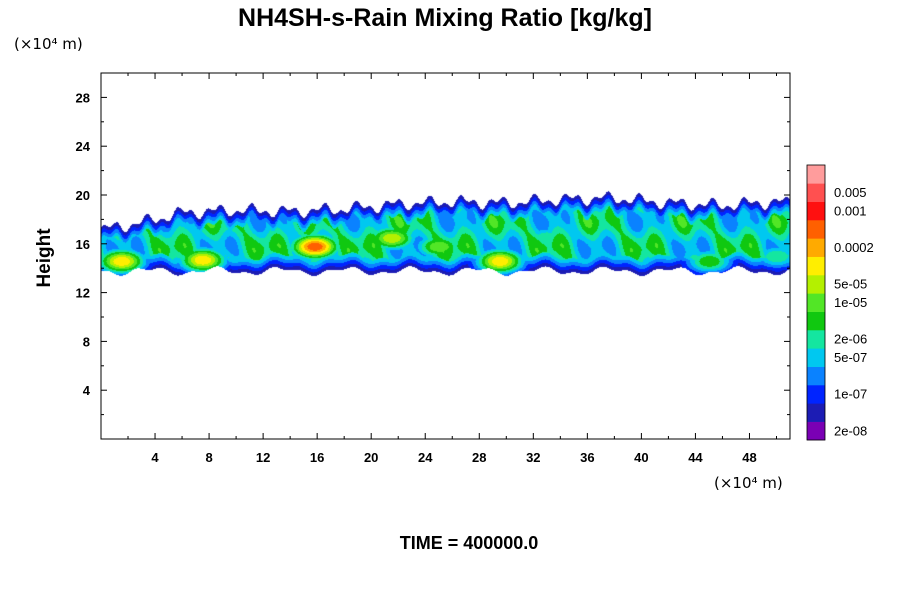 The width and height of the screenshot is (900, 600). What do you see at coordinates (263, 457) in the screenshot?
I see `x-tick-label: 12` at bounding box center [263, 457].